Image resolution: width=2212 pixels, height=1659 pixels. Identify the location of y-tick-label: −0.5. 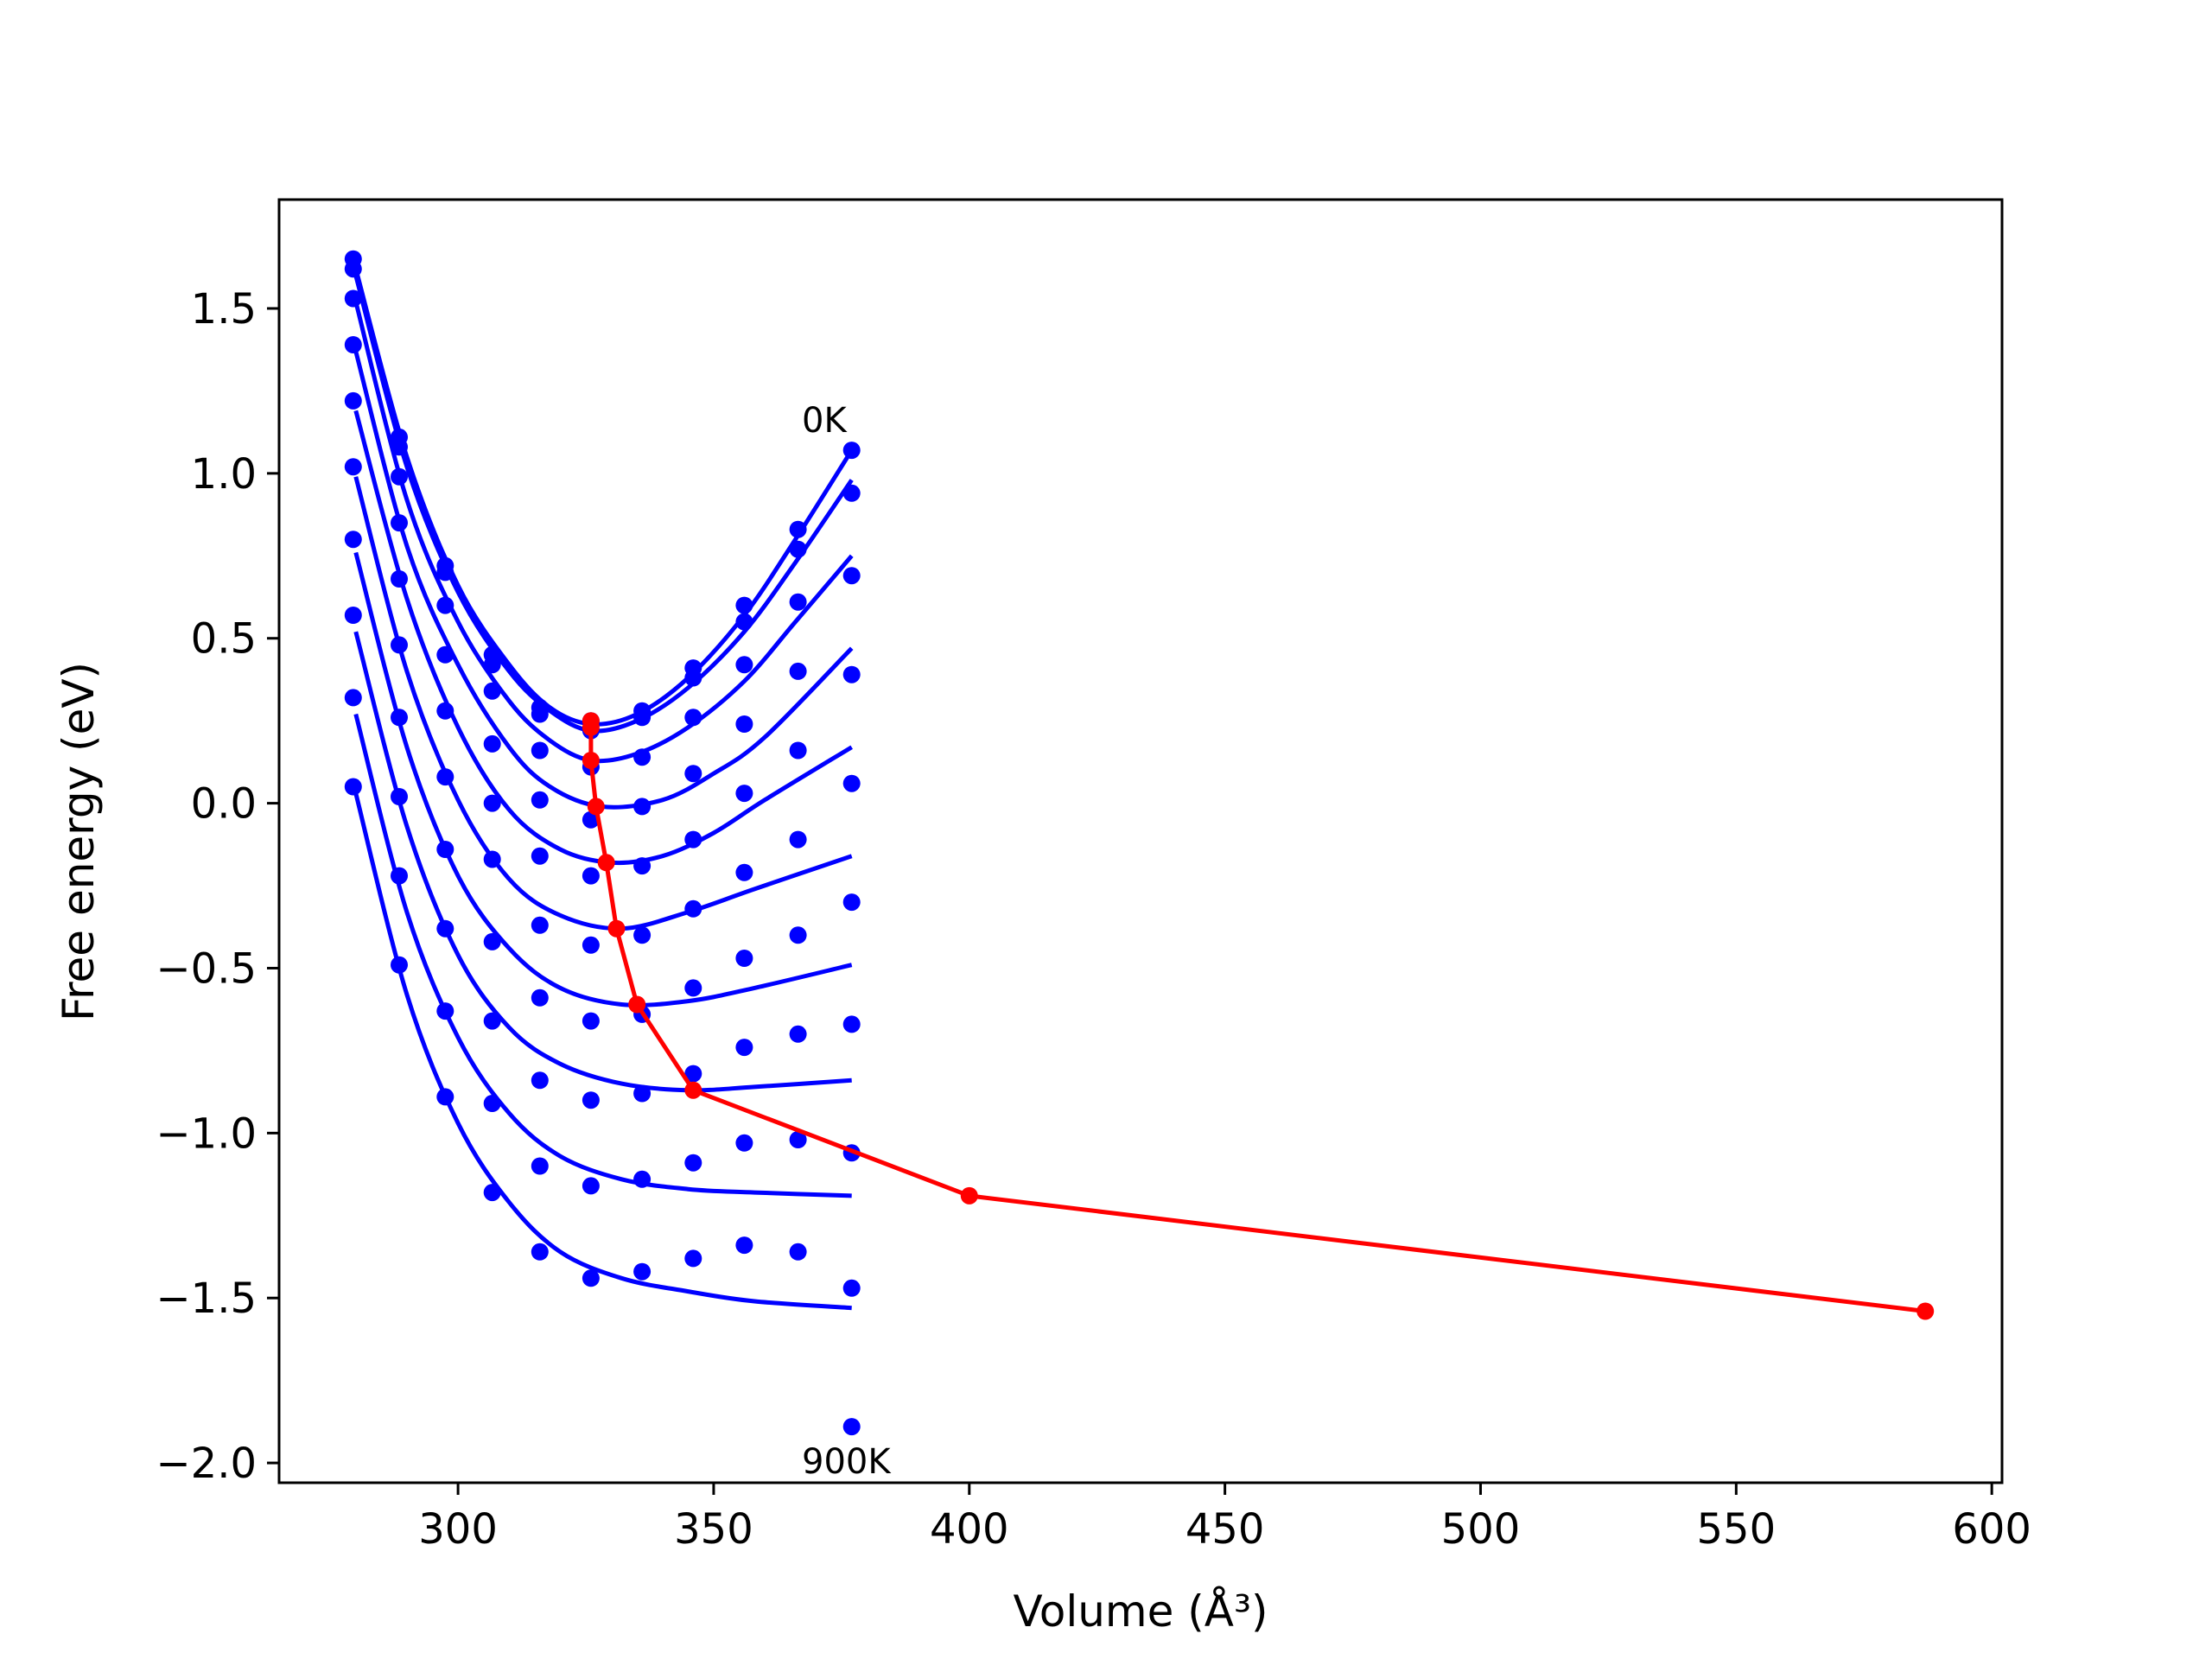
(206, 968).